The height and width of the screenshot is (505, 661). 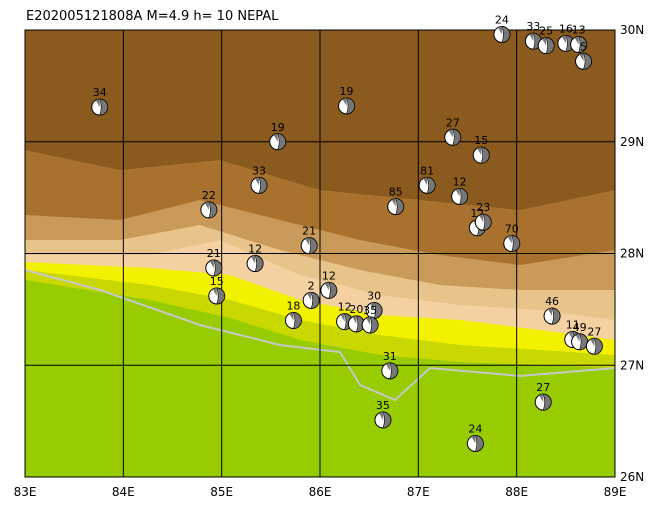 What do you see at coordinates (390, 356) in the screenshot?
I see `depth-label: 31` at bounding box center [390, 356].